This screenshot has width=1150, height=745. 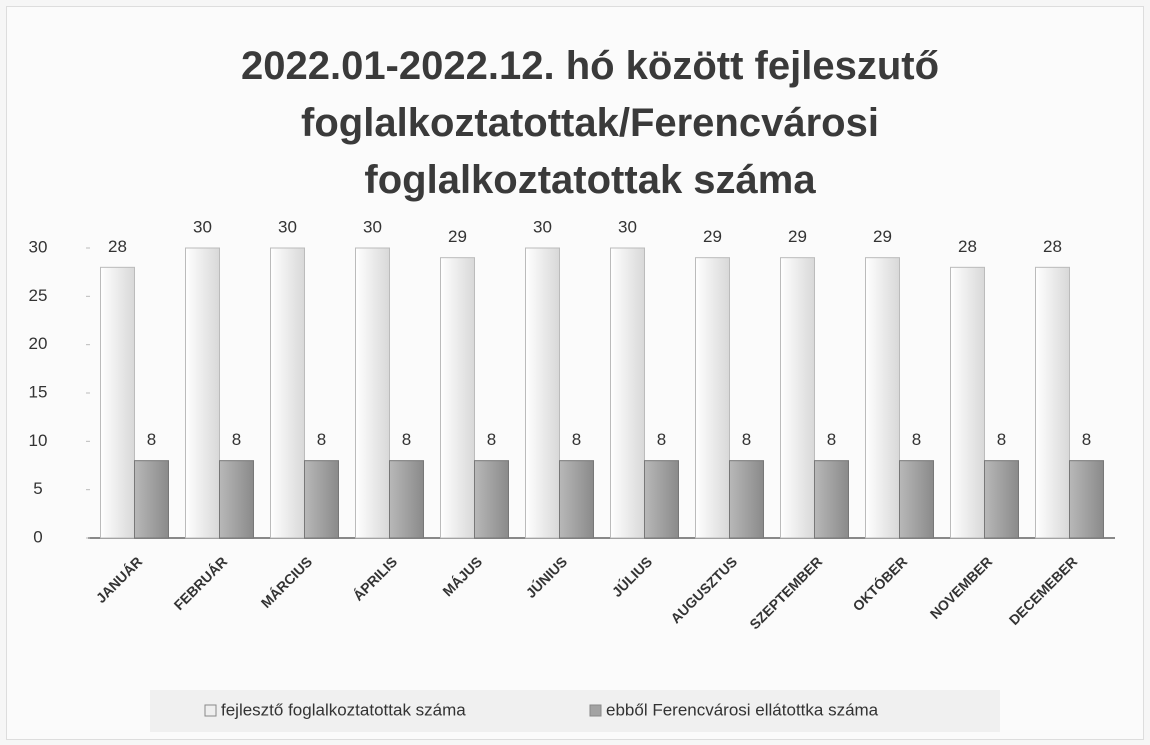 What do you see at coordinates (546, 577) in the screenshot?
I see `x-tick-label: JÚNIUS` at bounding box center [546, 577].